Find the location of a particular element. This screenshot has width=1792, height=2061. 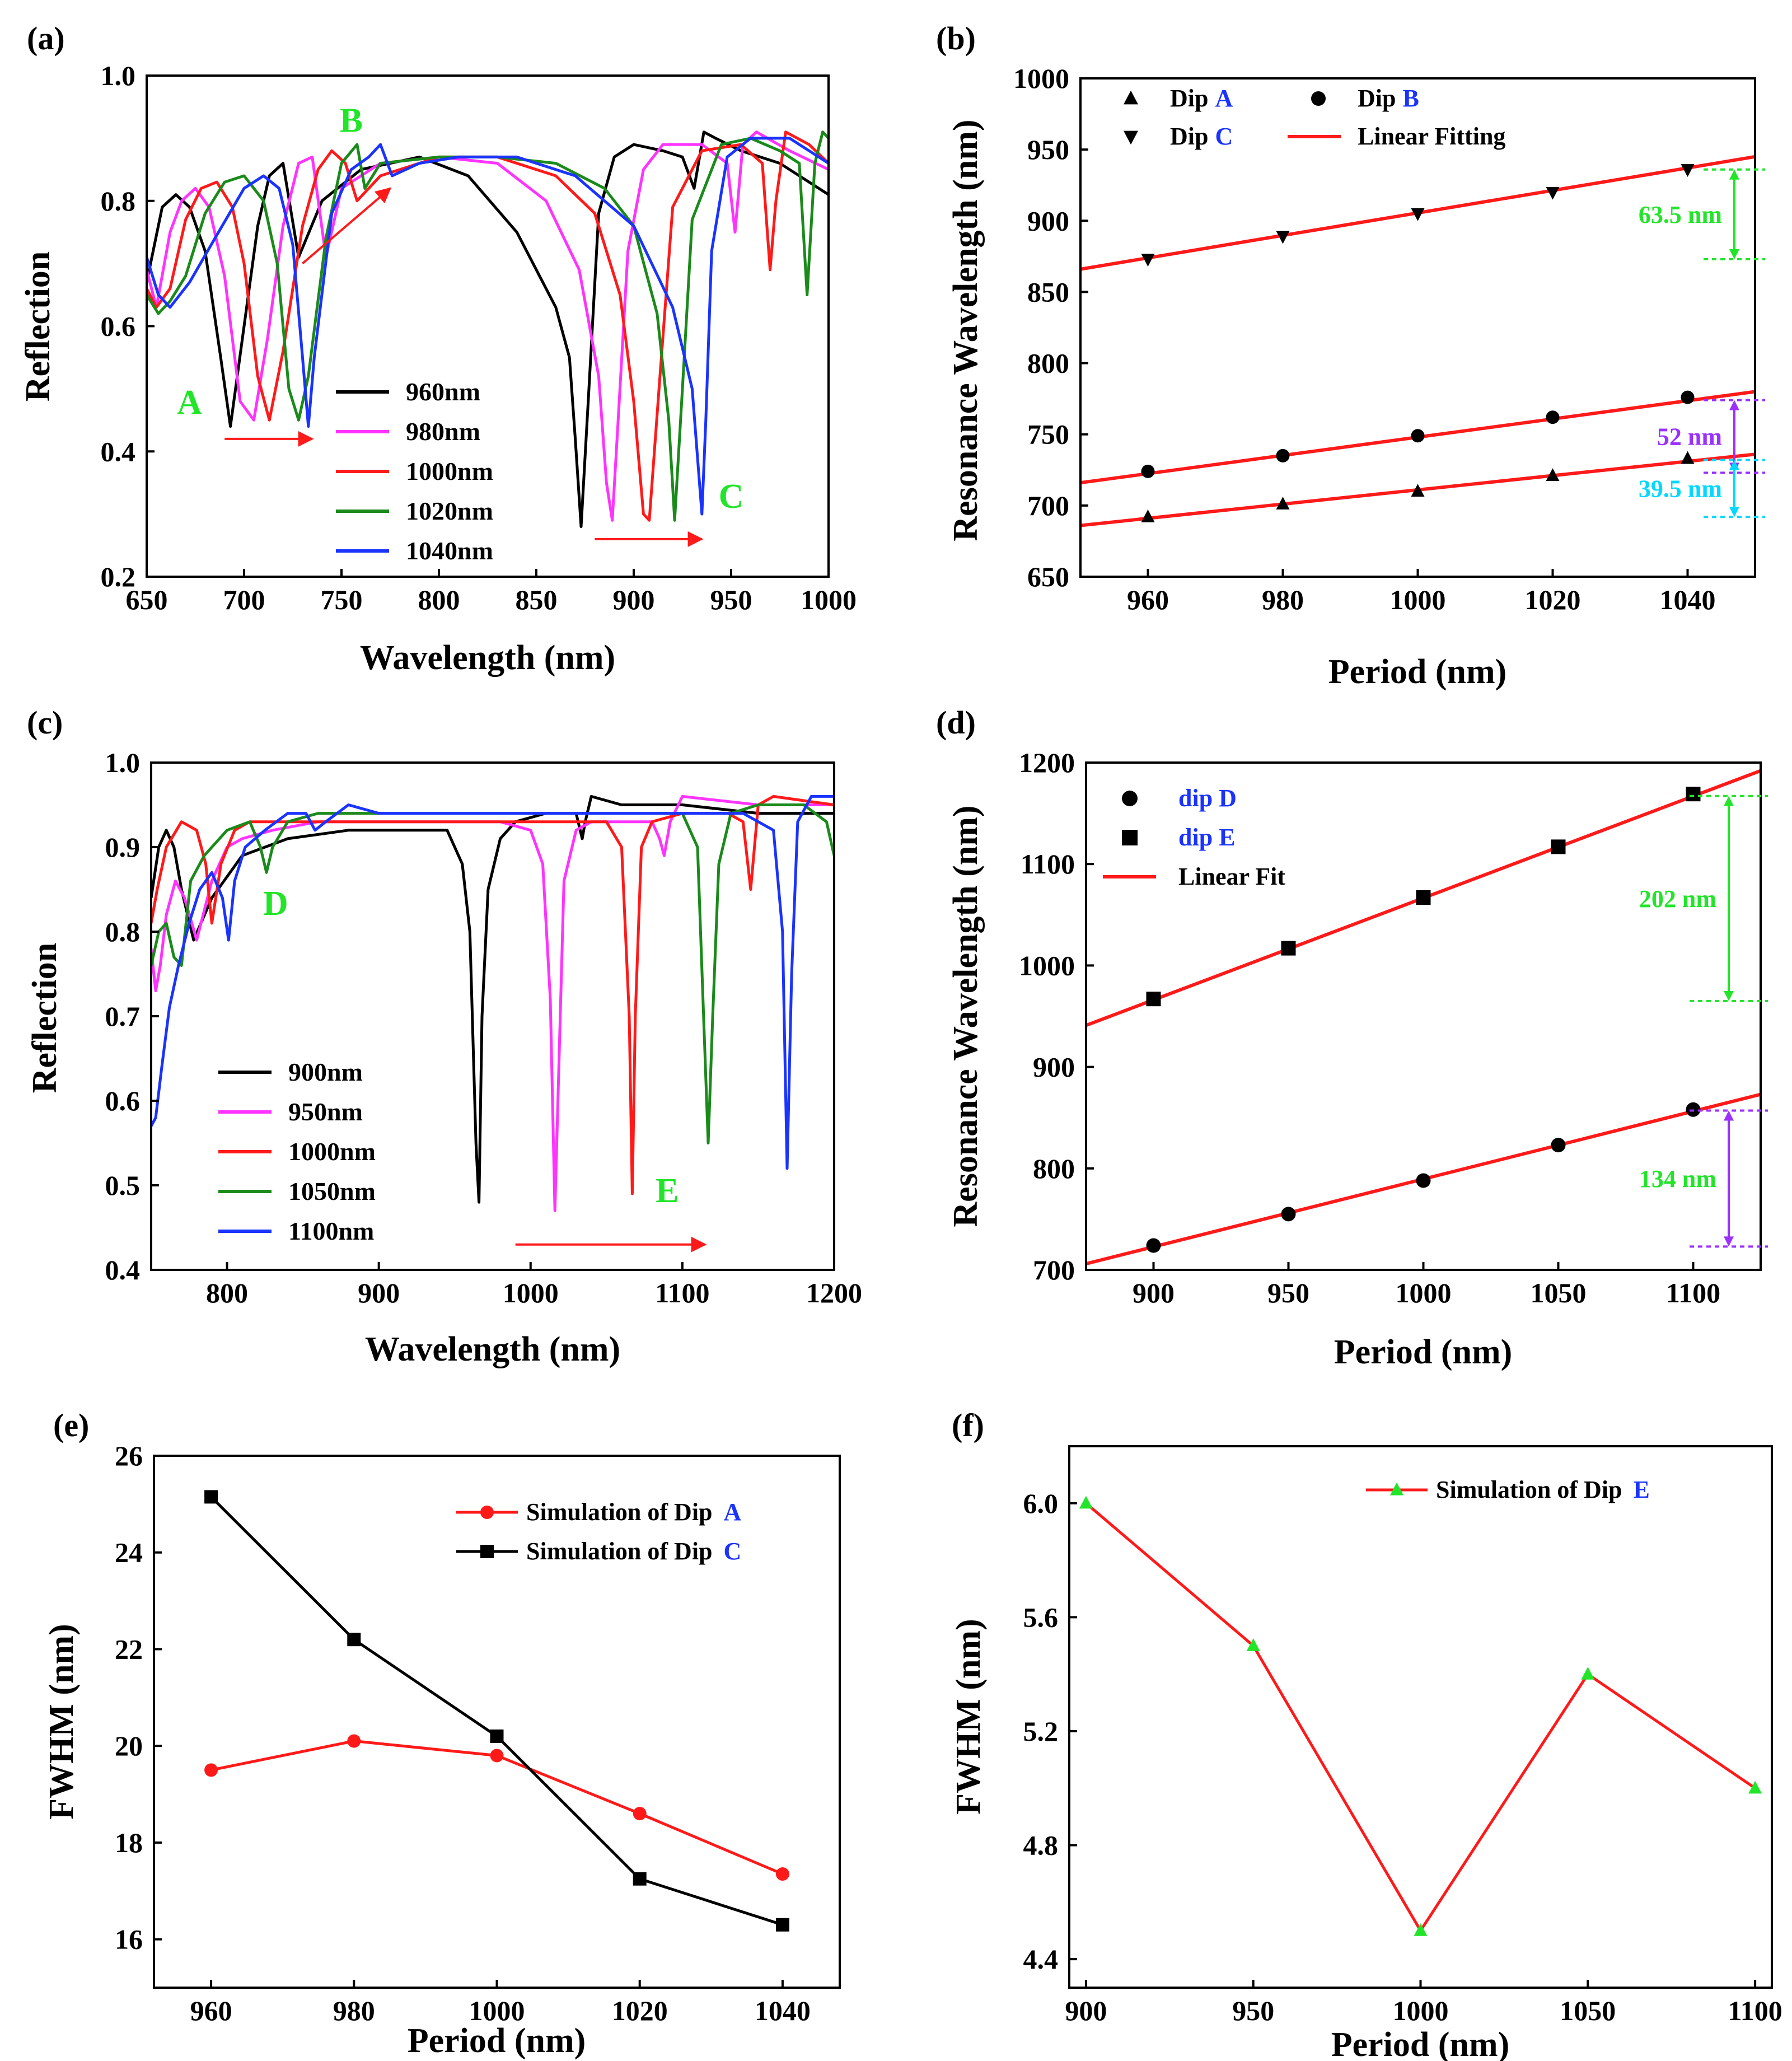

legend-label: Dip B is located at coordinates (1389, 98).